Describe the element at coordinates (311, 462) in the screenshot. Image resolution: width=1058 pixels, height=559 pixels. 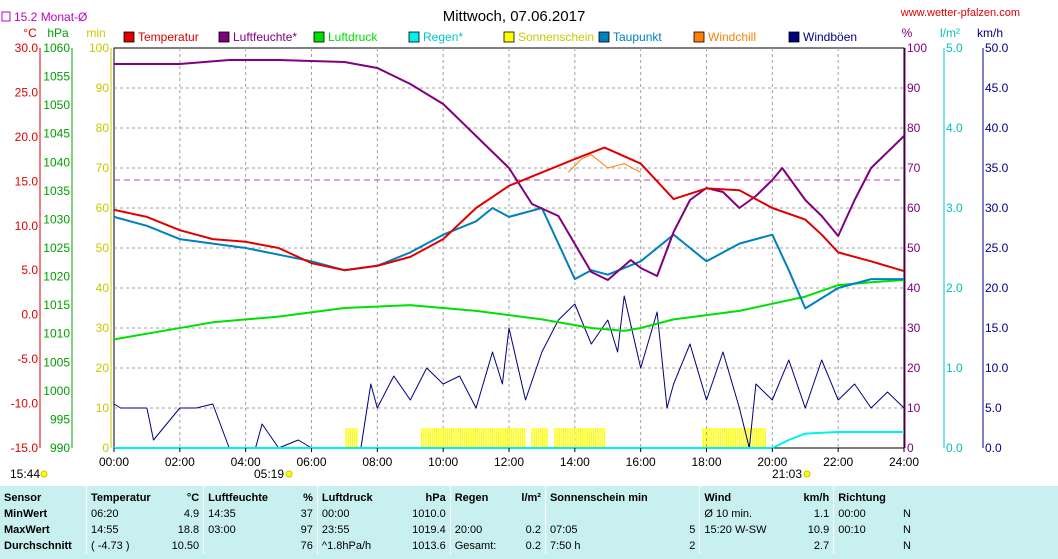
I see `time-label: 06:00` at that location.